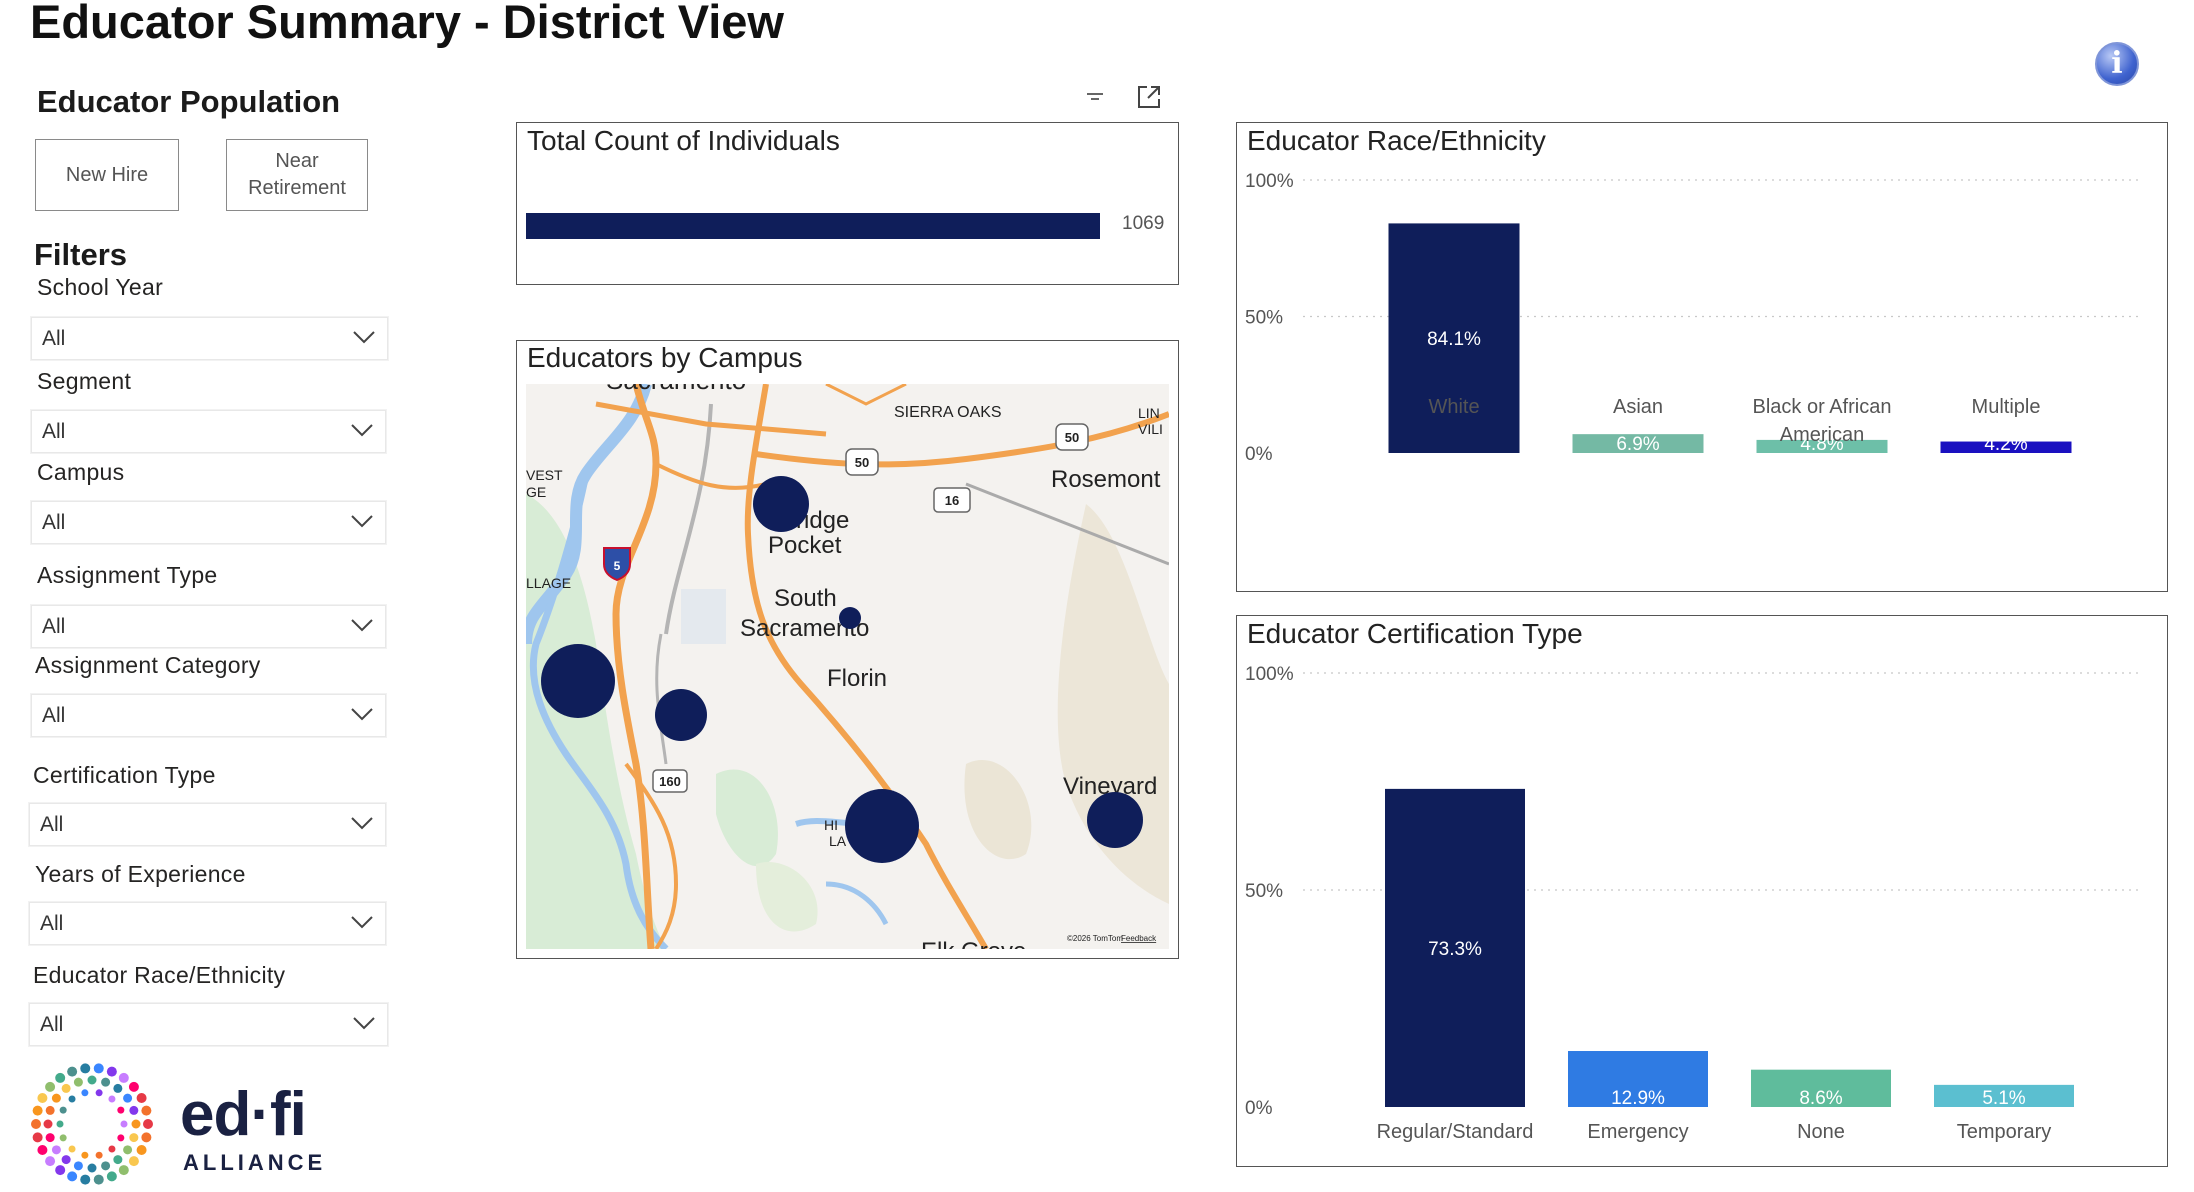 The width and height of the screenshot is (2194, 1192). Describe the element at coordinates (1637, 1132) in the screenshot. I see `category-label: Emergency` at that location.